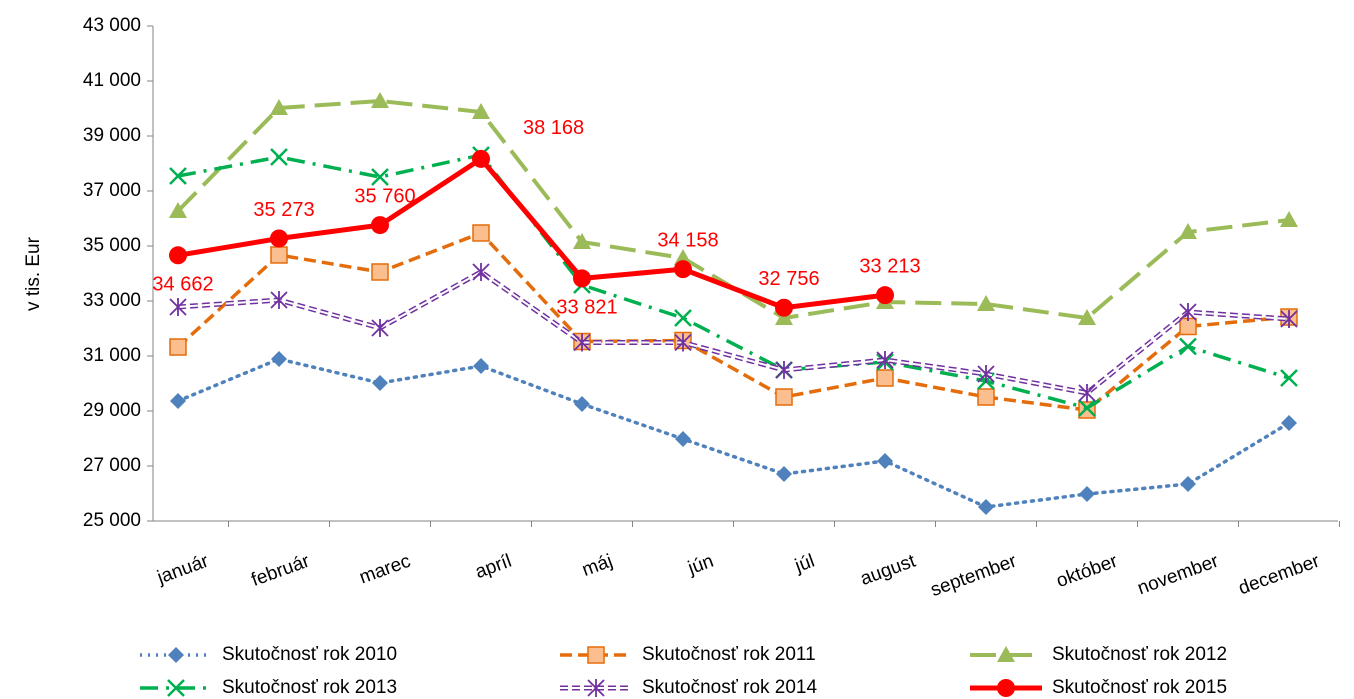  What do you see at coordinates (687, 240) in the screenshot?
I see `value-label: 34 158` at bounding box center [687, 240].